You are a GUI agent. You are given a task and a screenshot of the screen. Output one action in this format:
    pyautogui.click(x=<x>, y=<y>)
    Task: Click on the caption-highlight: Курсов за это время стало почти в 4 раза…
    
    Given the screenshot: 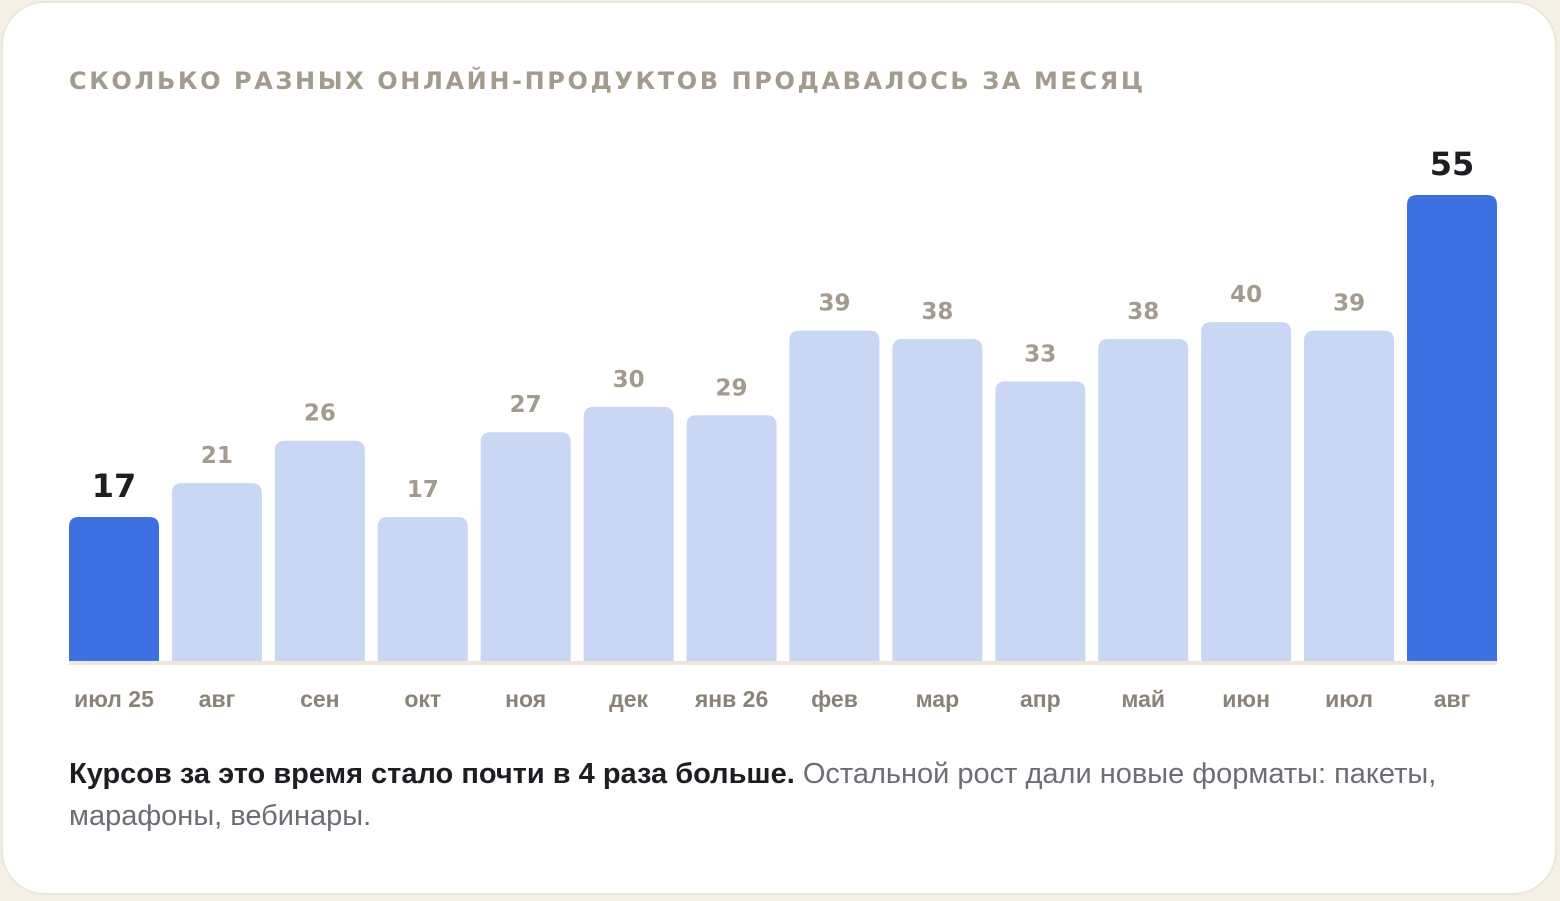 What is the action you would take?
    pyautogui.click(x=432, y=774)
    